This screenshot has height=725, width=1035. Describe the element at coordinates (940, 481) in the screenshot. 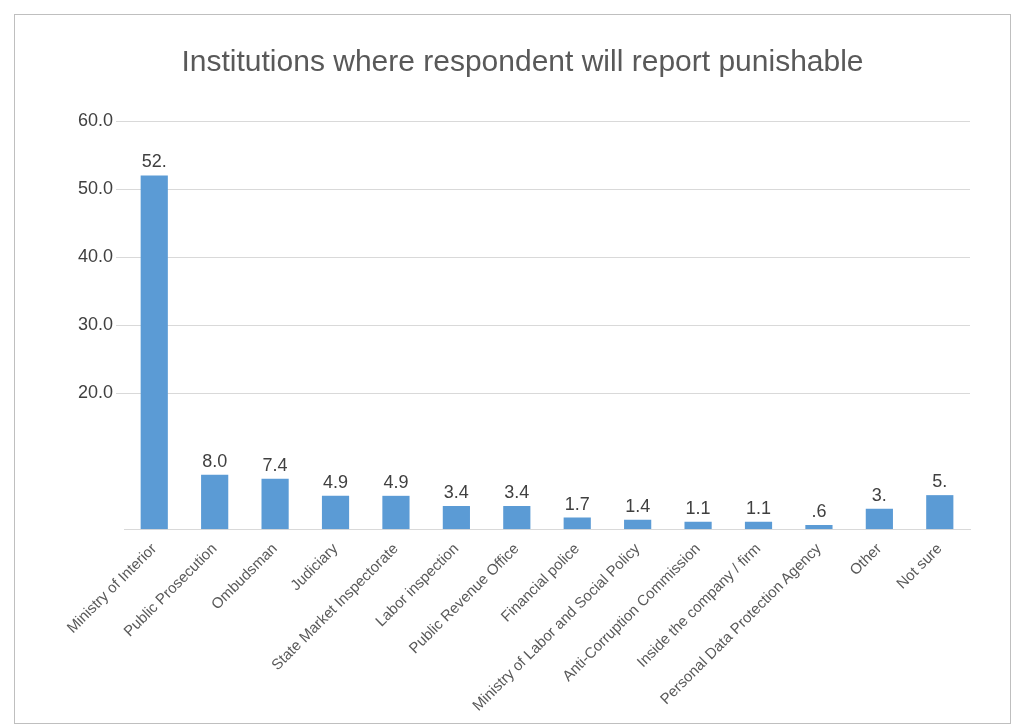

I see `data-label: 5.` at that location.